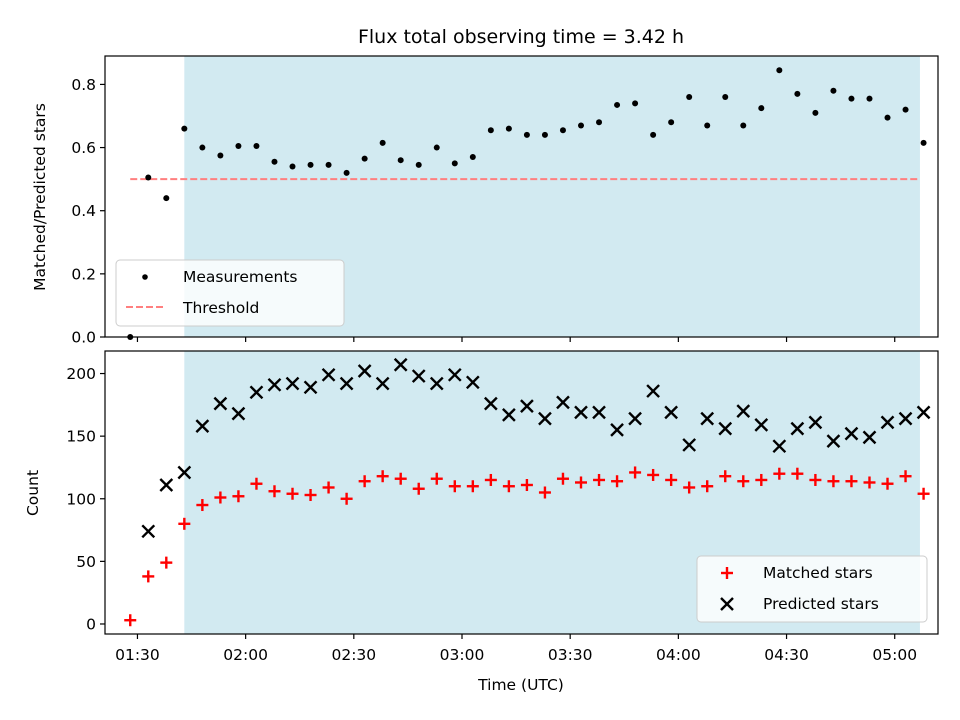 This screenshot has width=960, height=720. Describe the element at coordinates (786, 655) in the screenshot. I see `count-x-tick-label: 04:30` at that location.